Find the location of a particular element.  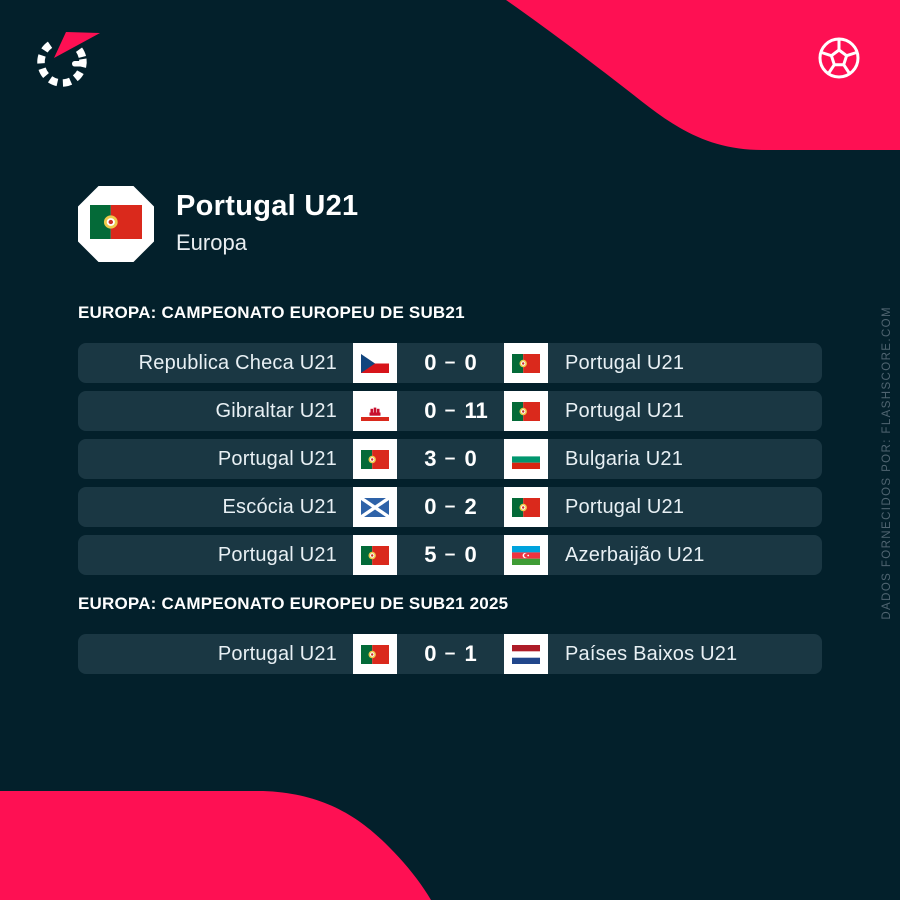

pink-corner-bottom-left is located at coordinates (215, 845).